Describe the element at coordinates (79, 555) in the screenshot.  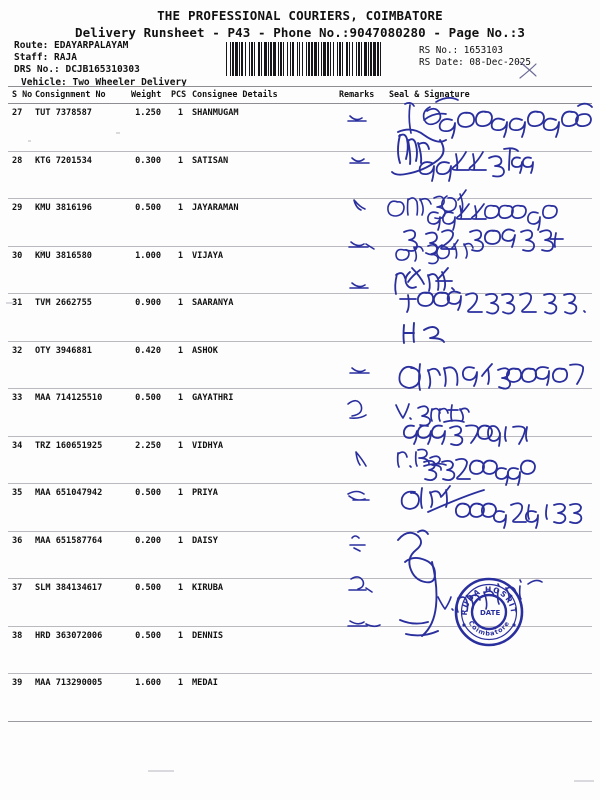
I see `cell-consignment-no: MAA 651587764` at that location.